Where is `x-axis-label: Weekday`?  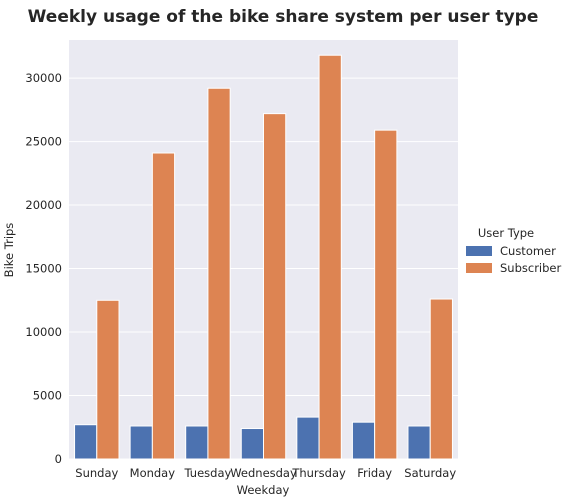
x-axis-label: Weekday is located at coordinates (263, 490).